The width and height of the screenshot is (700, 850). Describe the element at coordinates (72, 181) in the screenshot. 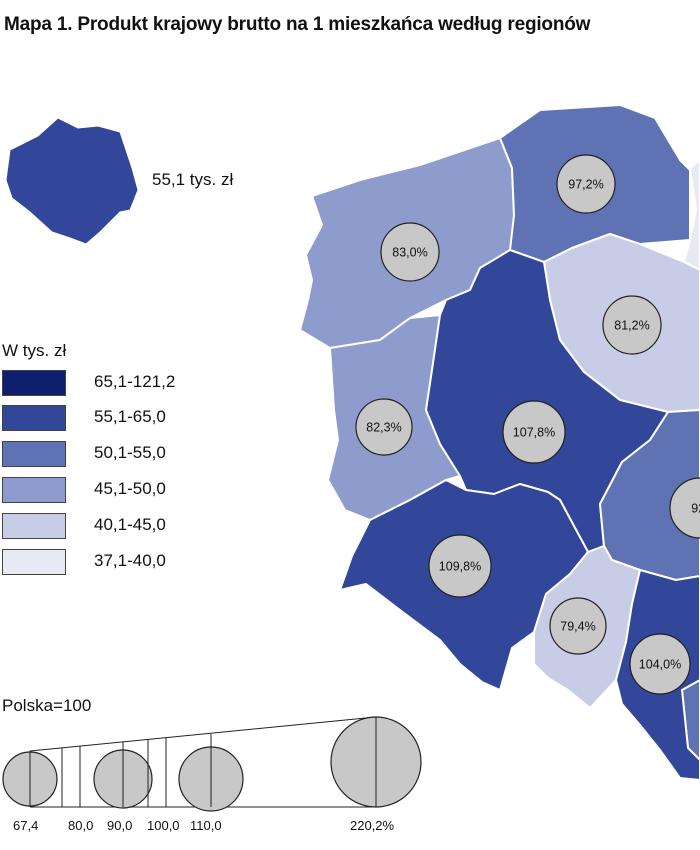

I see `poland-inset-silhouette` at that location.